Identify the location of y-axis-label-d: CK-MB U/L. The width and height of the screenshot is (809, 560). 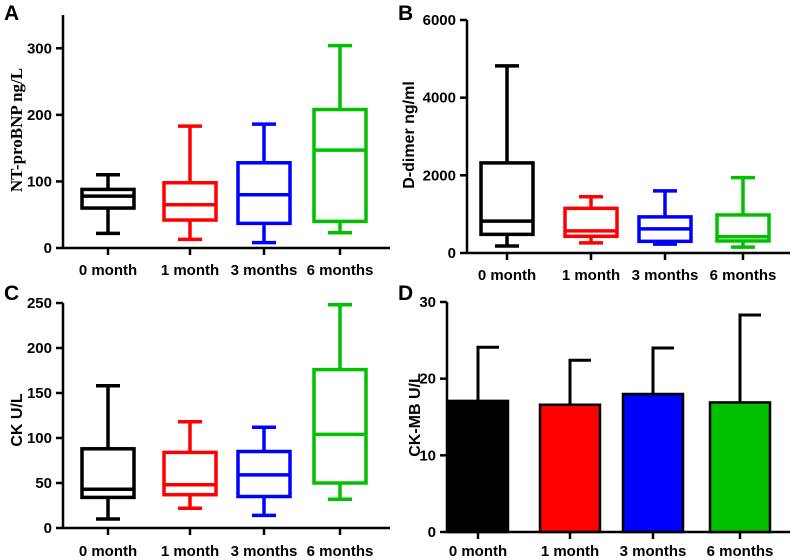
(415, 415).